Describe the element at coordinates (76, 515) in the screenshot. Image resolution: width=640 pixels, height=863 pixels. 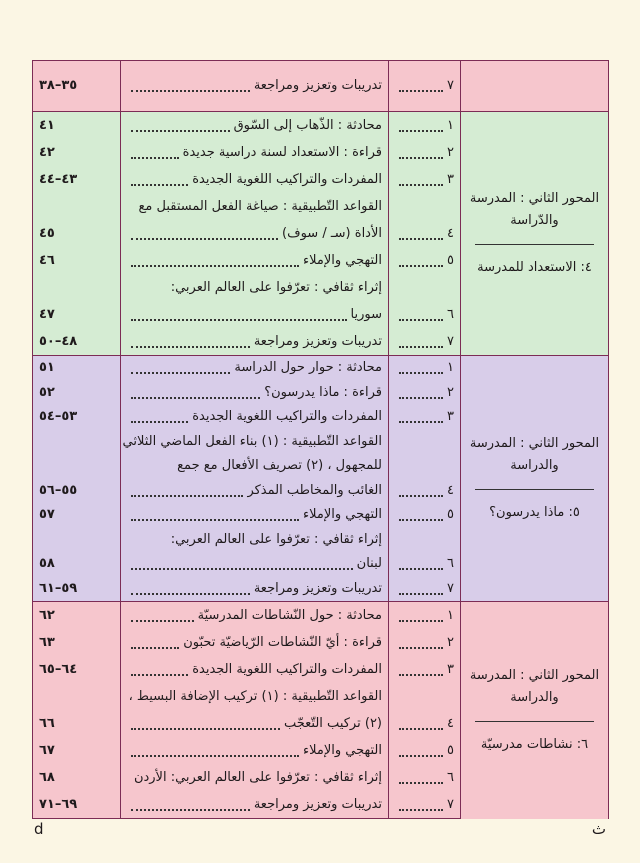
I see `pages-cell: ٥٧` at that location.